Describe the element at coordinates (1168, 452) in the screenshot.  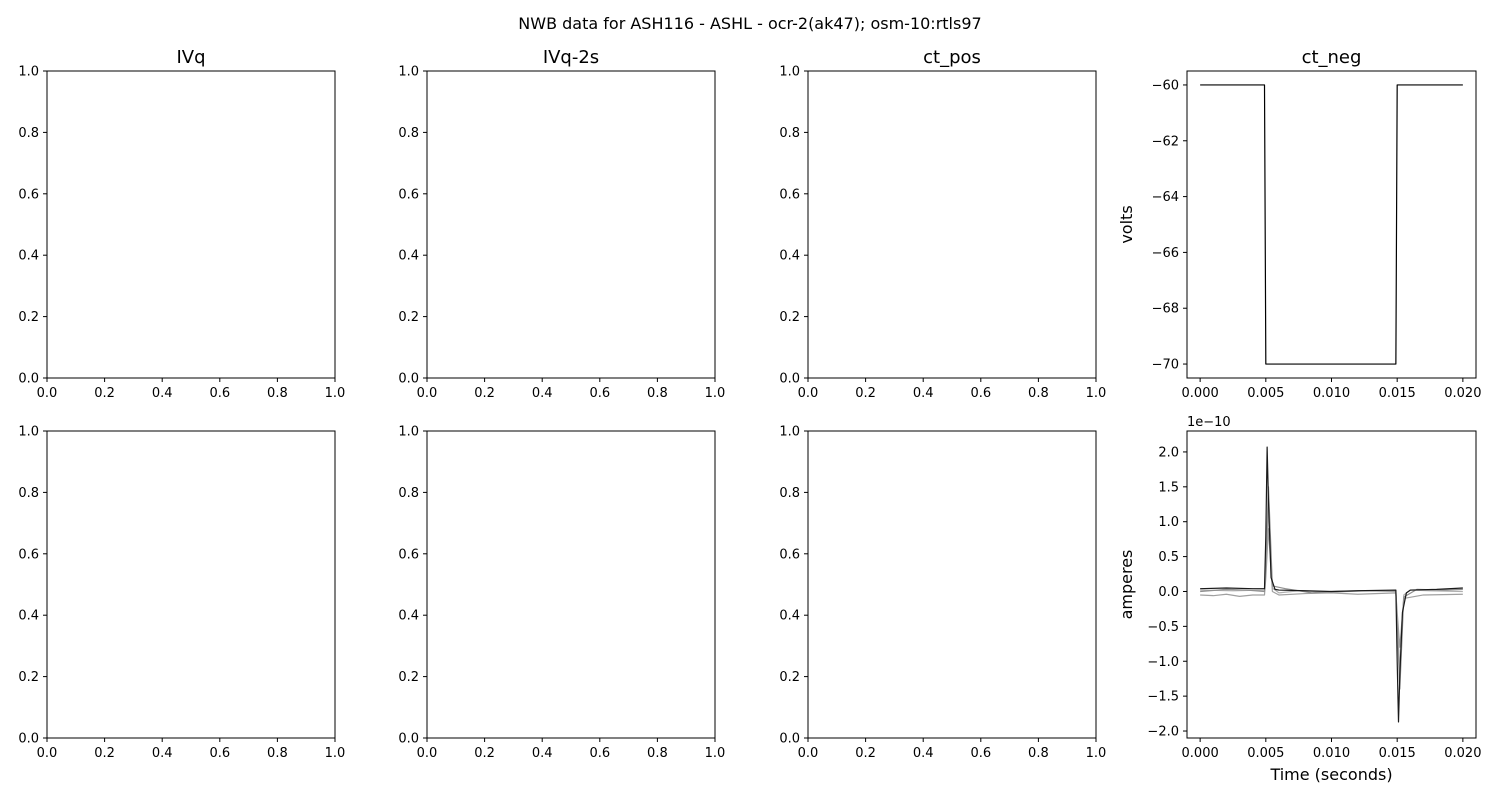
I see `y-tick-label: 2.0` at that location.